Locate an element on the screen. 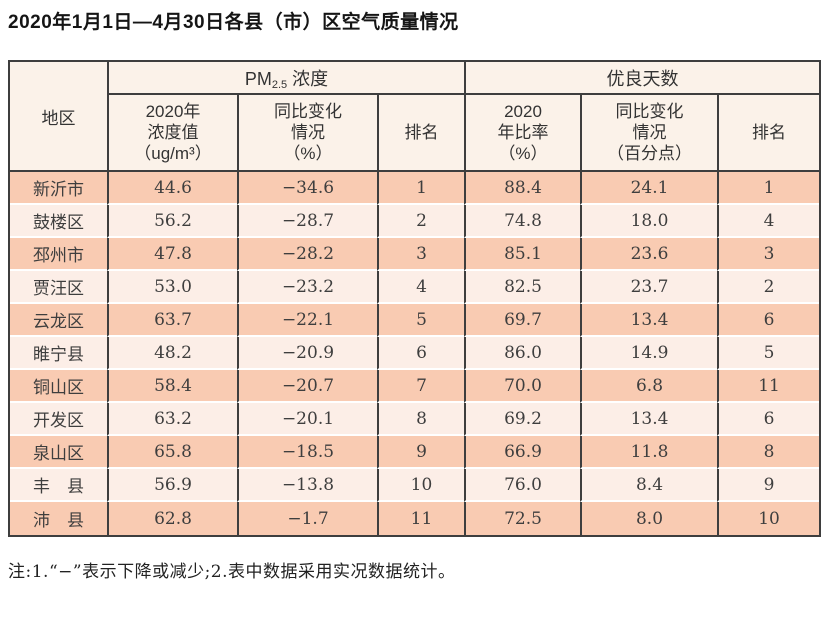 The width and height of the screenshot is (825, 620). good-days-rate-cell: 74.8 is located at coordinates (522, 221).